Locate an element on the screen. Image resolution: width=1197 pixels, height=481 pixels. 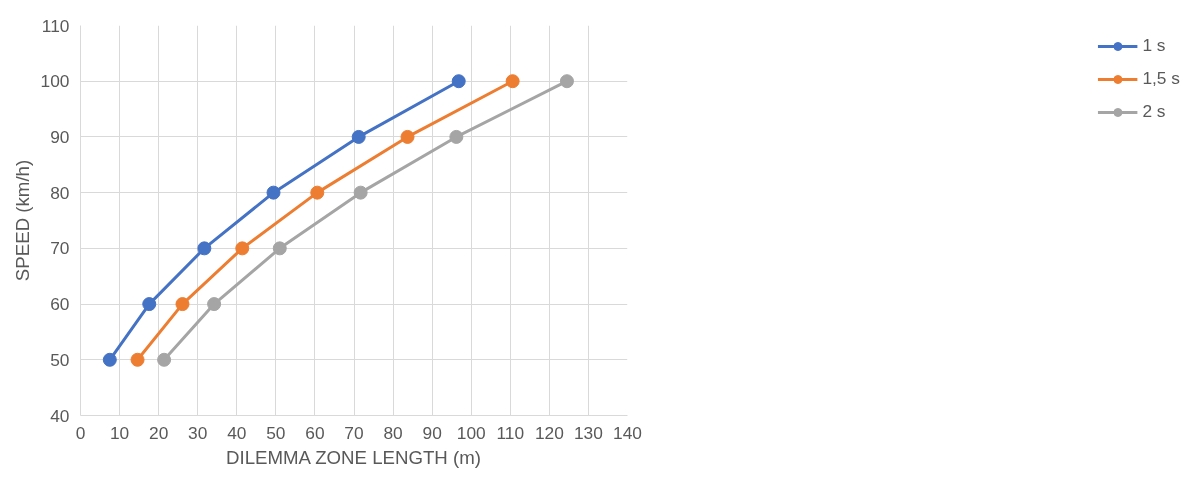
legend-label: 1,5 s is located at coordinates (1161, 78).